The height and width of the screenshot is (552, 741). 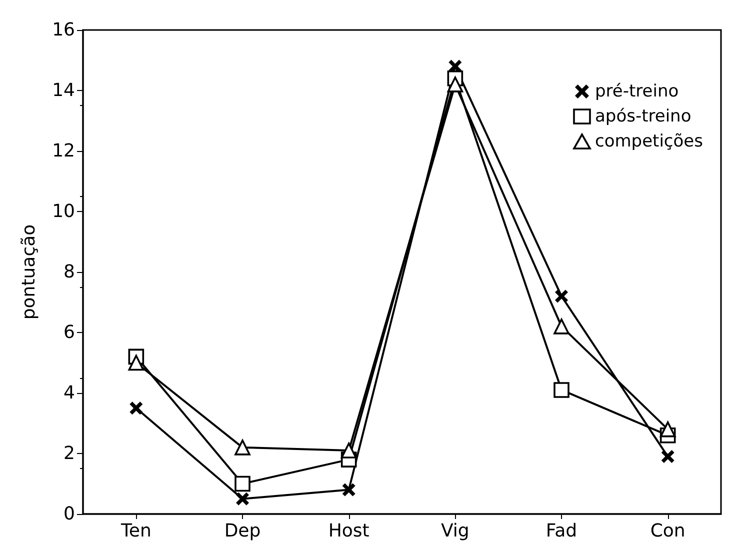 I want to click on x-tick-label: Dep, so click(x=242, y=531).